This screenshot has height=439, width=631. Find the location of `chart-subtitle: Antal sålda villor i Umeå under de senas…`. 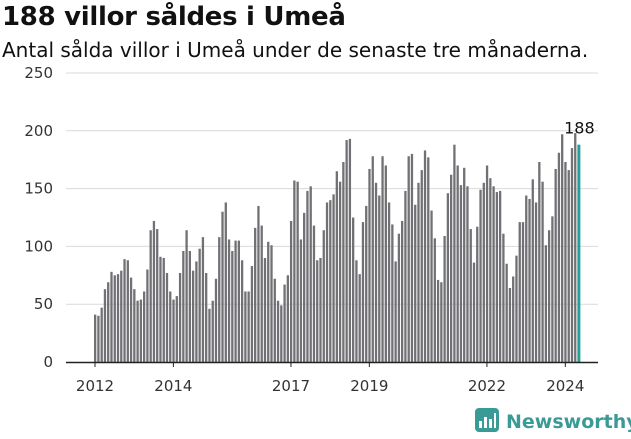

chart-subtitle: Antal sålda villor i Umeå under de senas… is located at coordinates (295, 50).